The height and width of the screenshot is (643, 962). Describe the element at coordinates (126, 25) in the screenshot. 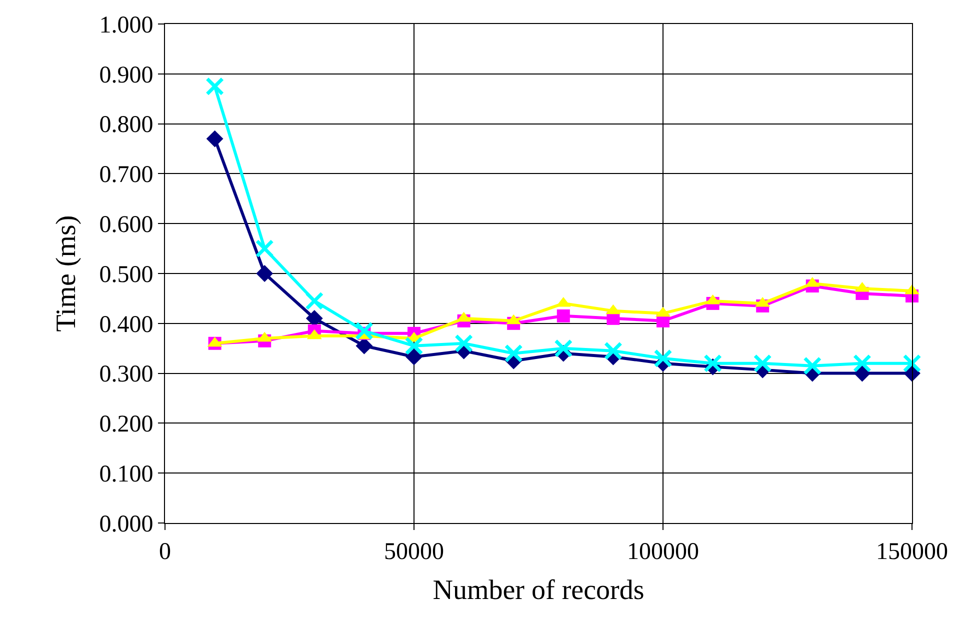

I see `y-tick-label: 1.000` at that location.